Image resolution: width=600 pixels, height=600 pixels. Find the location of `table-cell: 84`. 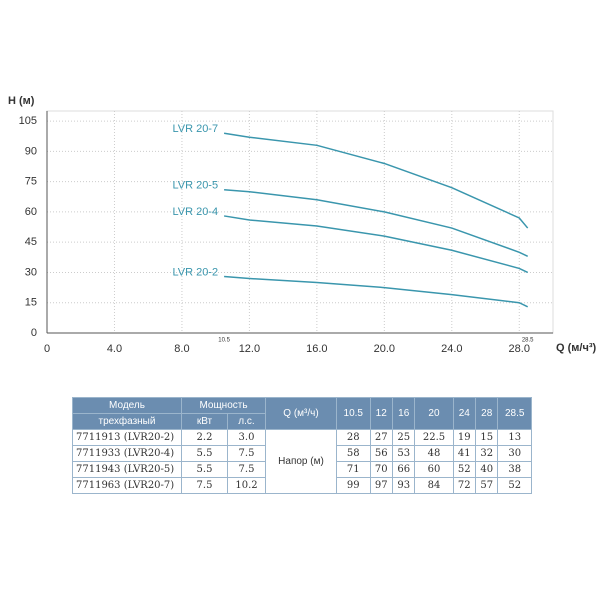

table-cell: 84 is located at coordinates (434, 485).